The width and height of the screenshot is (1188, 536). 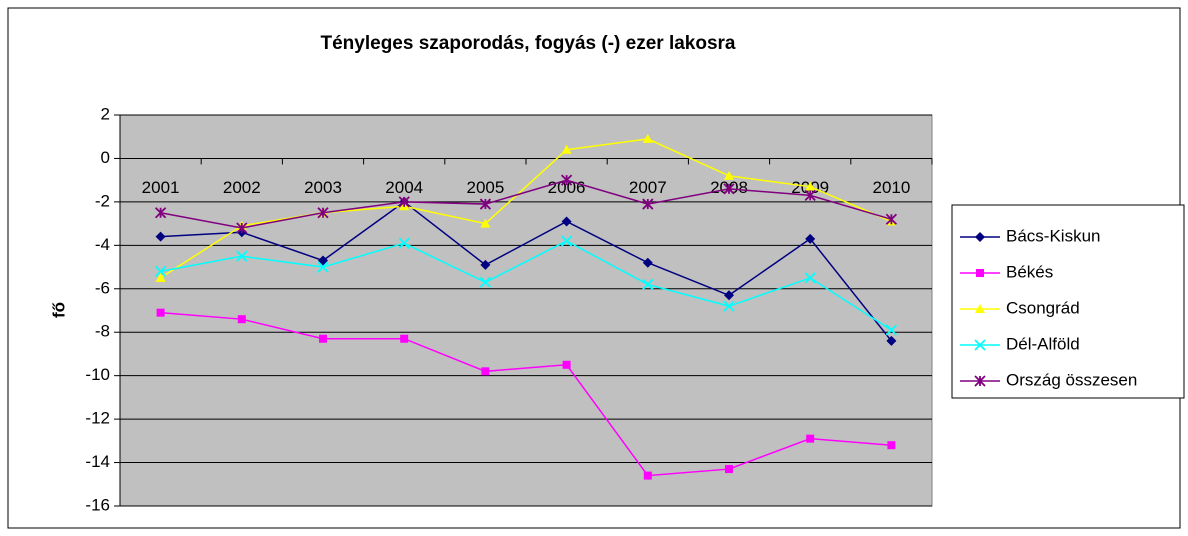 I want to click on x-tick-label: 2002, so click(x=242, y=187).